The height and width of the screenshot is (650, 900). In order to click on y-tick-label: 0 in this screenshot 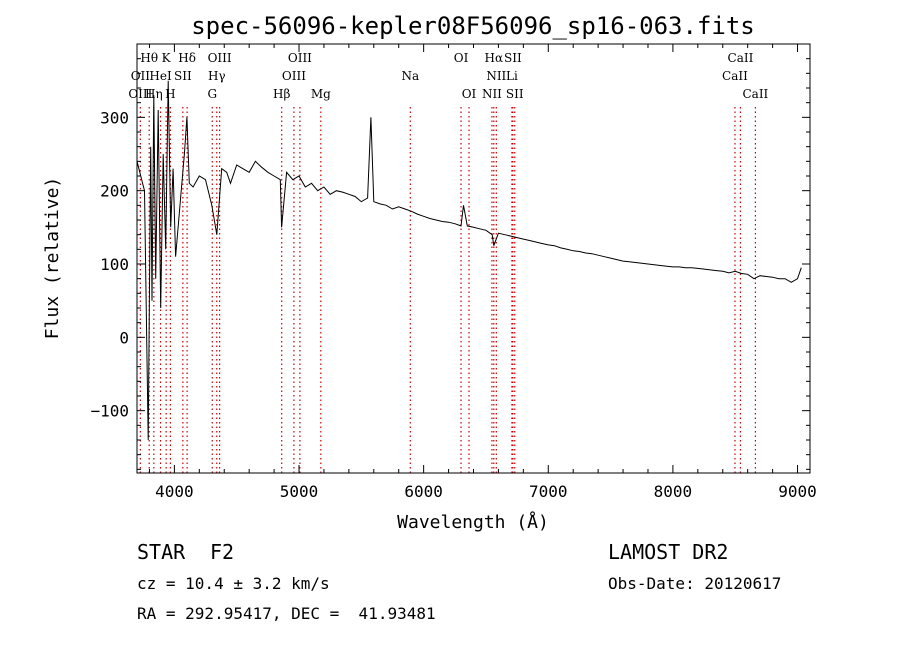, I will do `click(124, 337)`.